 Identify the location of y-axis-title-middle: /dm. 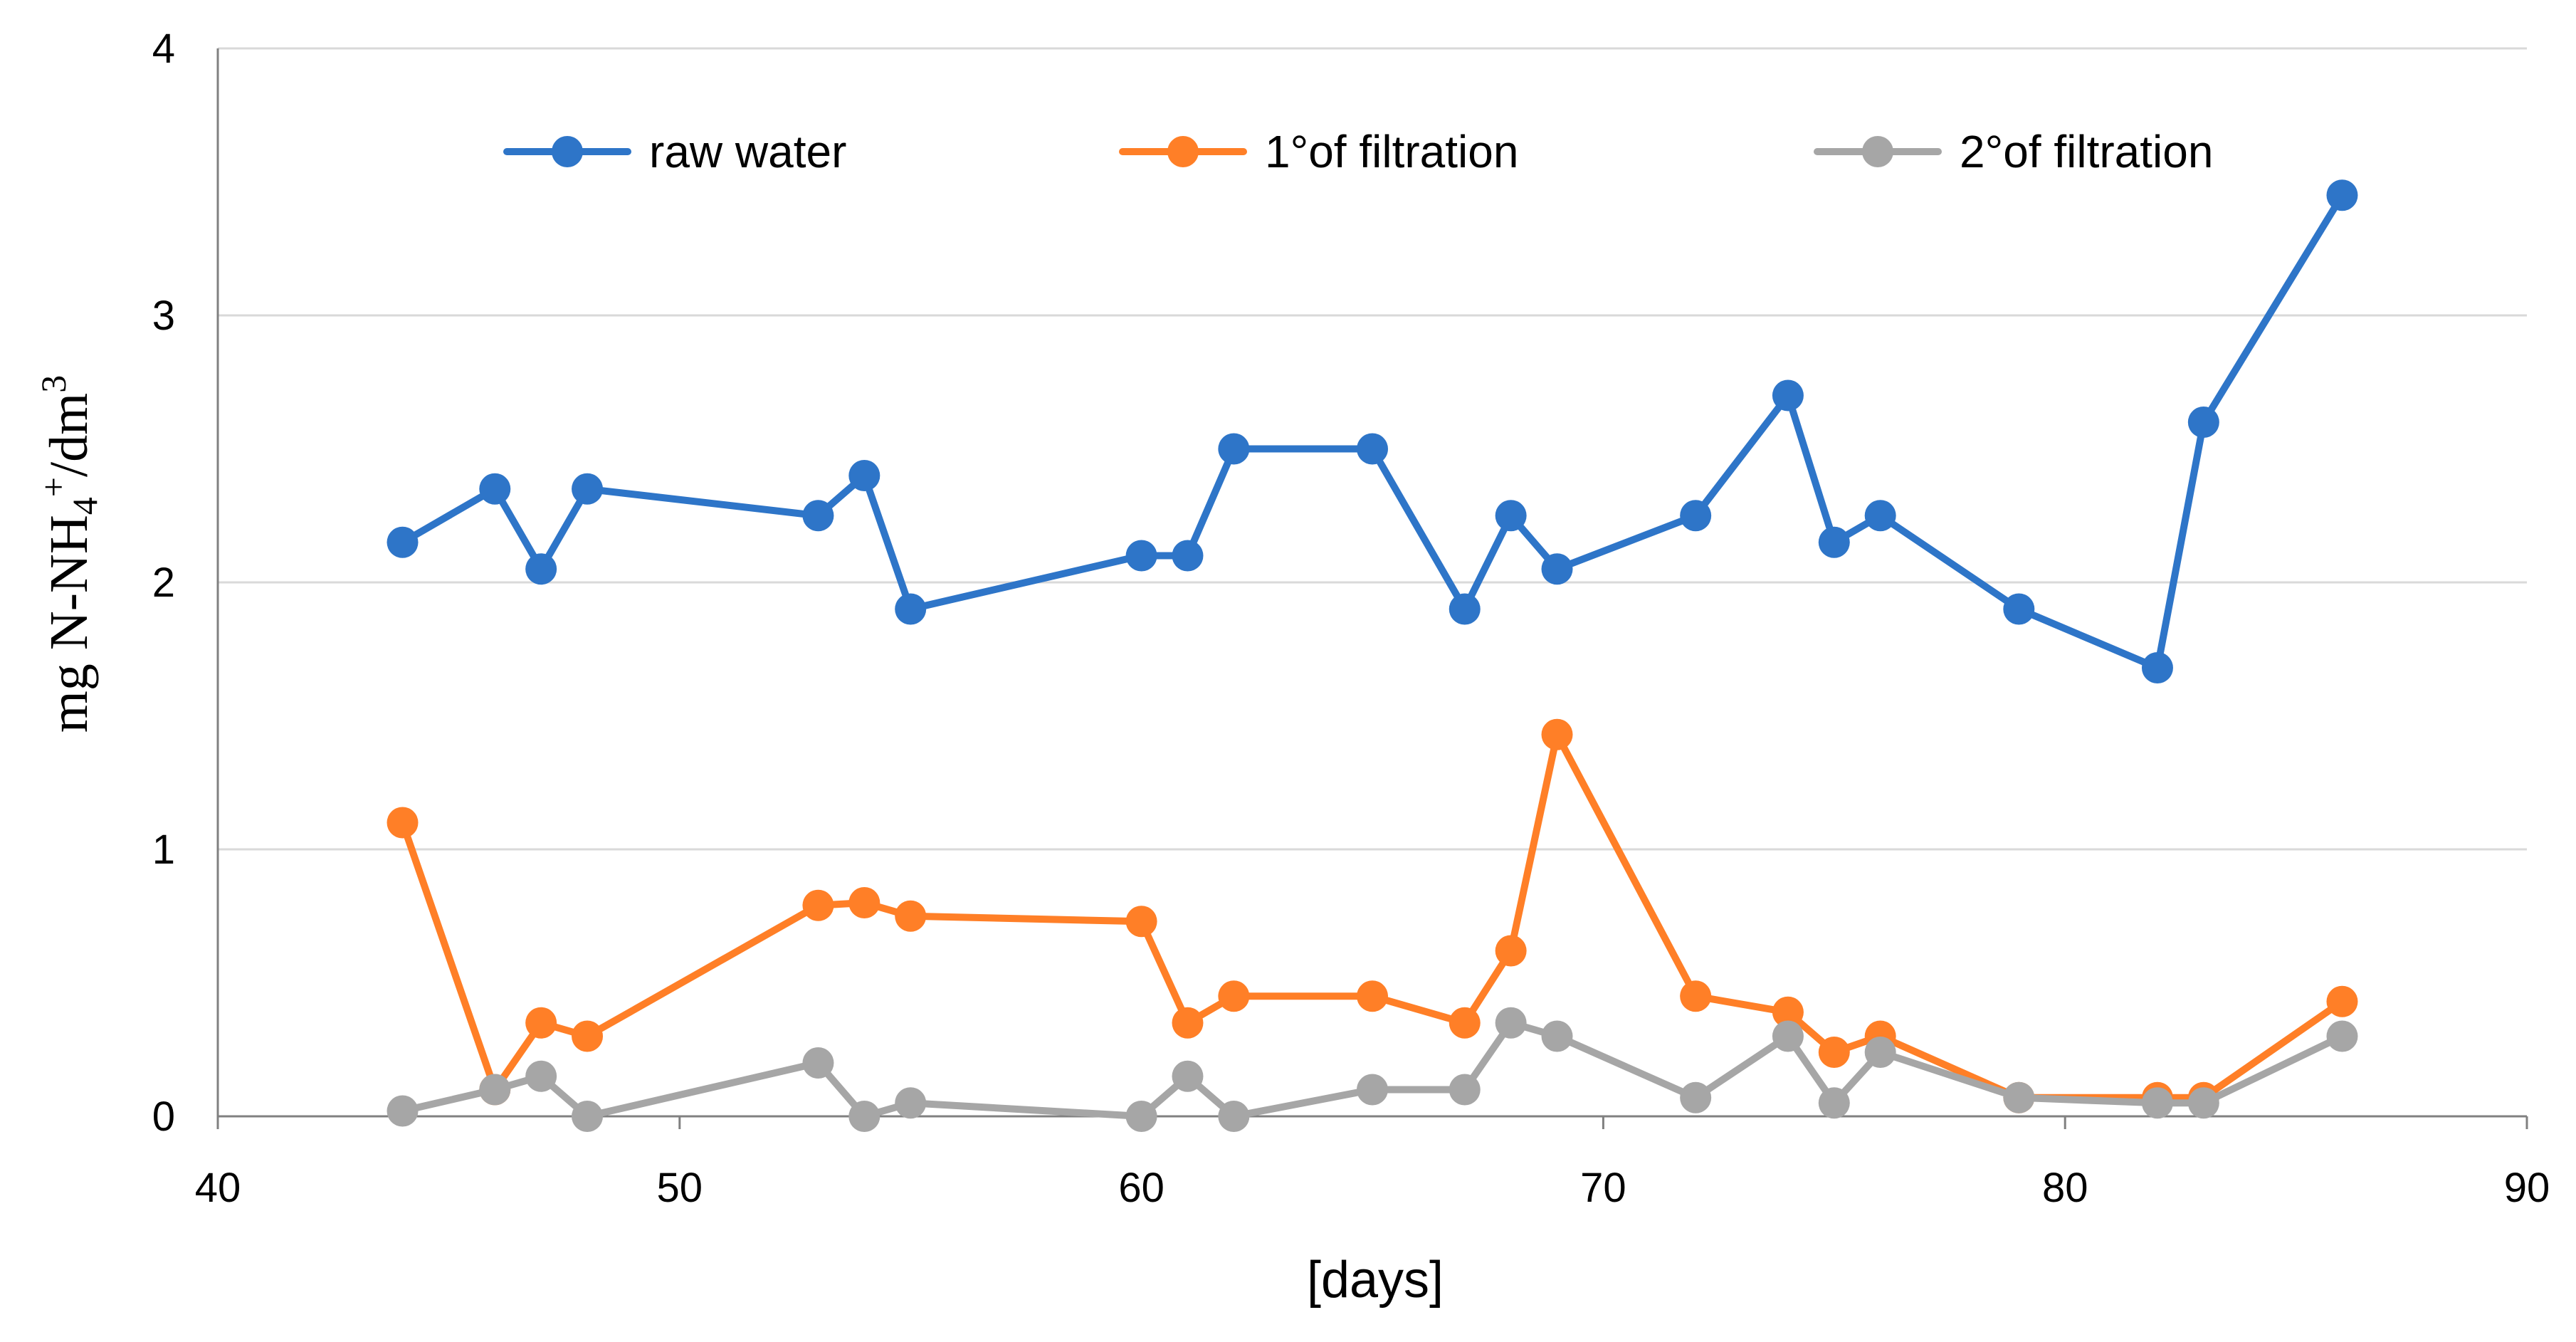
(69, 435).